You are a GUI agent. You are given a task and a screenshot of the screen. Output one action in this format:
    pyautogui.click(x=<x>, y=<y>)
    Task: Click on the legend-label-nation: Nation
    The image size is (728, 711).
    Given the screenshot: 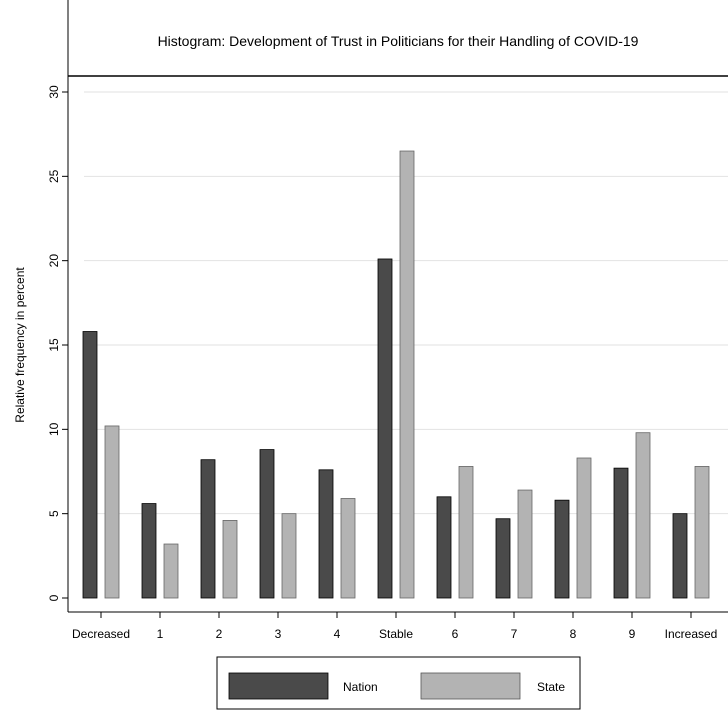 What is the action you would take?
    pyautogui.click(x=360, y=687)
    